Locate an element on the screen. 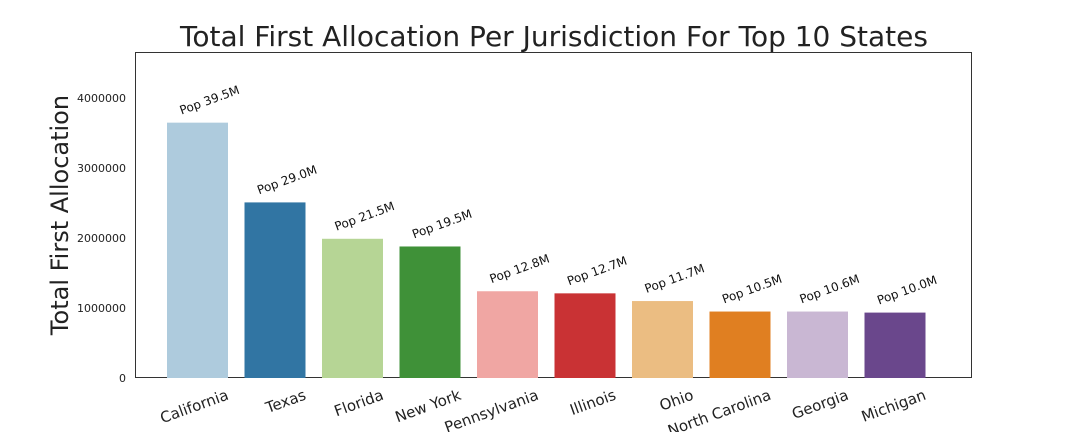 This screenshot has width=1080, height=432. bar-annotation: Pop 11.7M is located at coordinates (675, 278).